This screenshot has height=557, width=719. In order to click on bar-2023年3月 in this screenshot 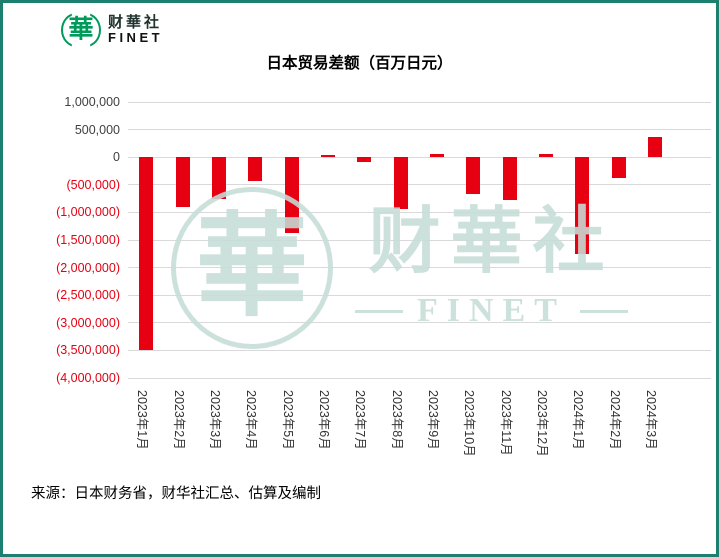, I will do `click(218, 178)`.